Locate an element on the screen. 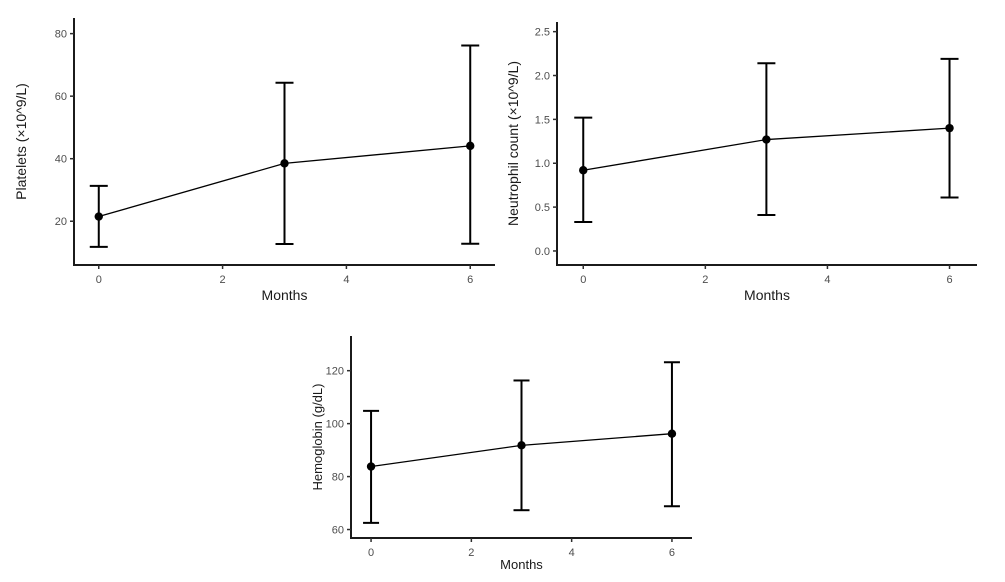  y-tick-label: 100 is located at coordinates (335, 425).